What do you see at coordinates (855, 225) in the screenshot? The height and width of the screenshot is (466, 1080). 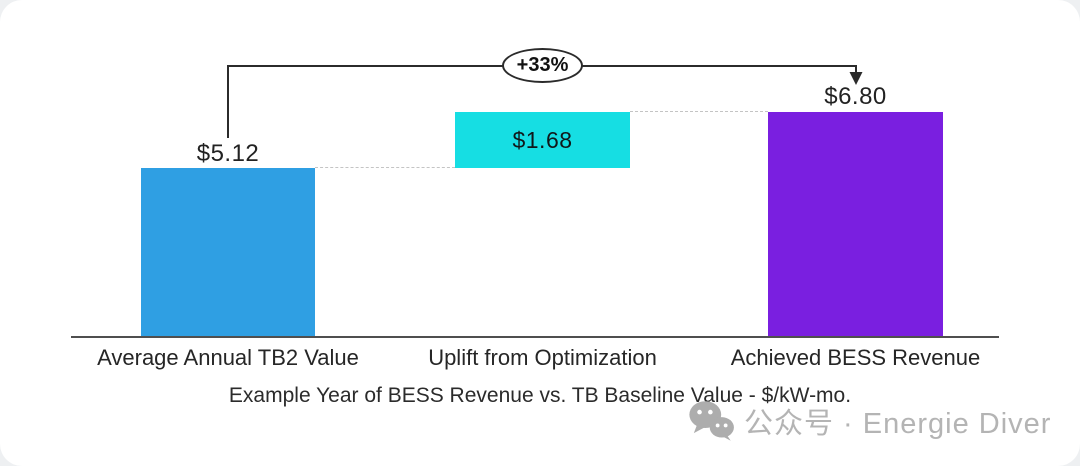 I see `bar-achieved-bess-revenue` at bounding box center [855, 225].